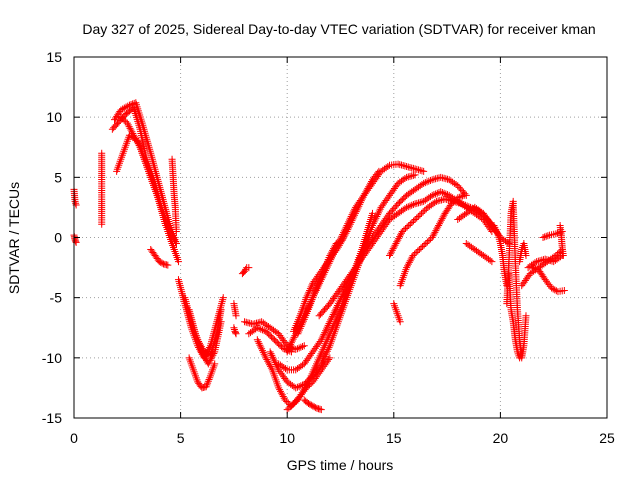  I want to click on x-tick-label: 15, so click(394, 438).